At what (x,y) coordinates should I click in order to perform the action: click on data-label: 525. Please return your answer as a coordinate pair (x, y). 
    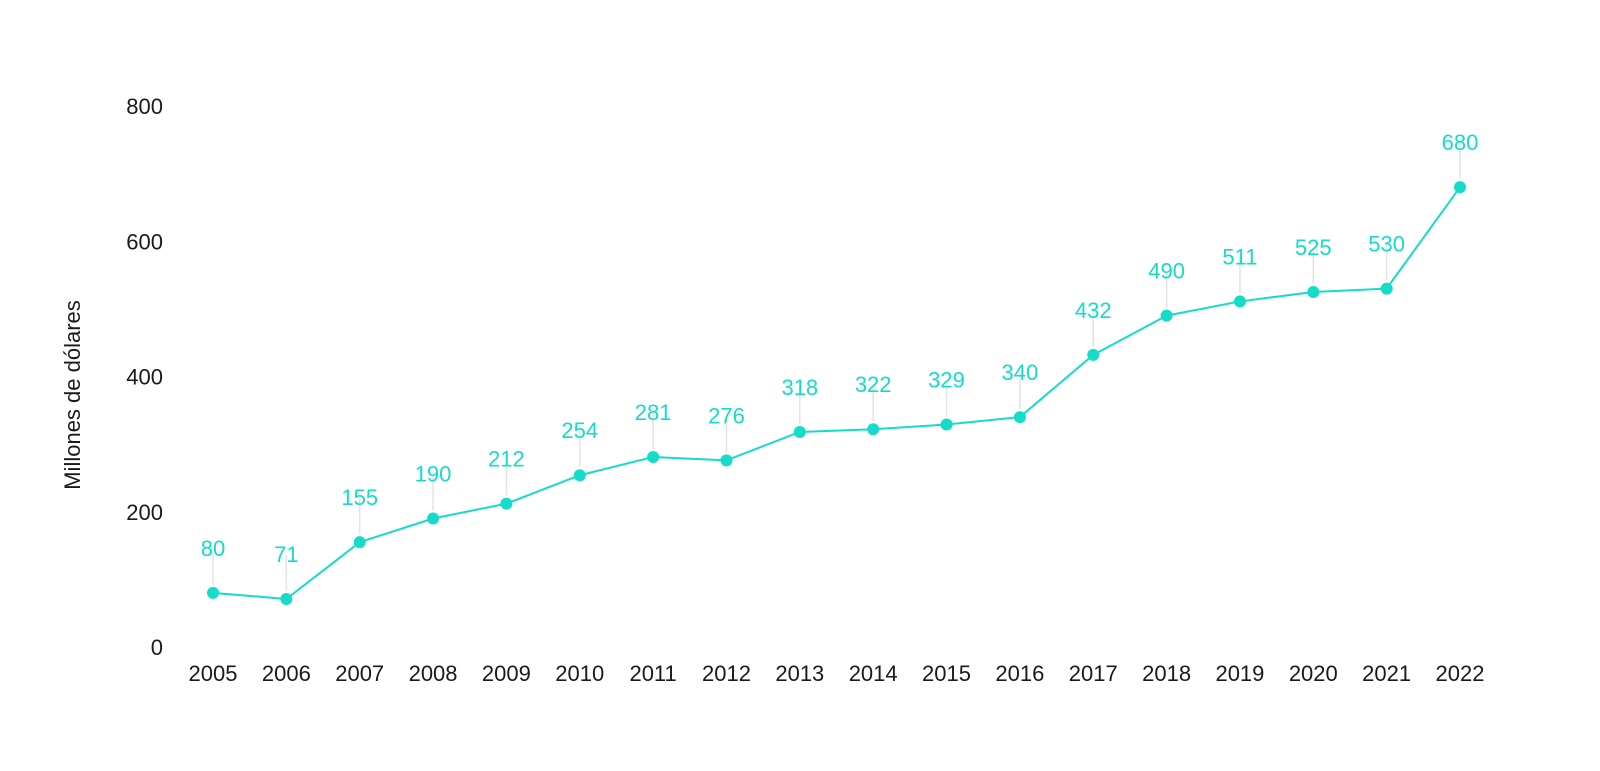
    Looking at the image, I should click on (1313, 247).